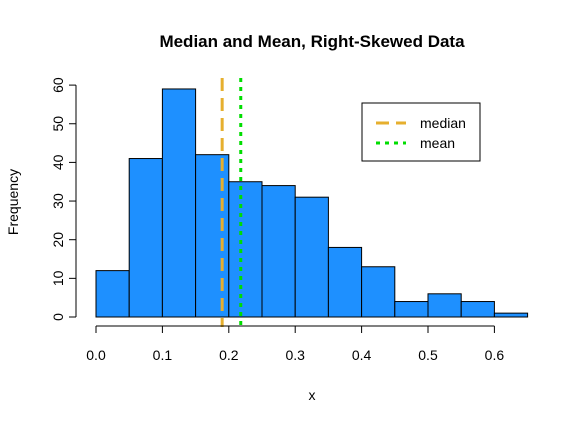 The width and height of the screenshot is (586, 425). Describe the element at coordinates (295, 344) in the screenshot. I see `x-axis: 0.0 0.1 0.2 0.3 0.4 0.5 0.6` at that location.